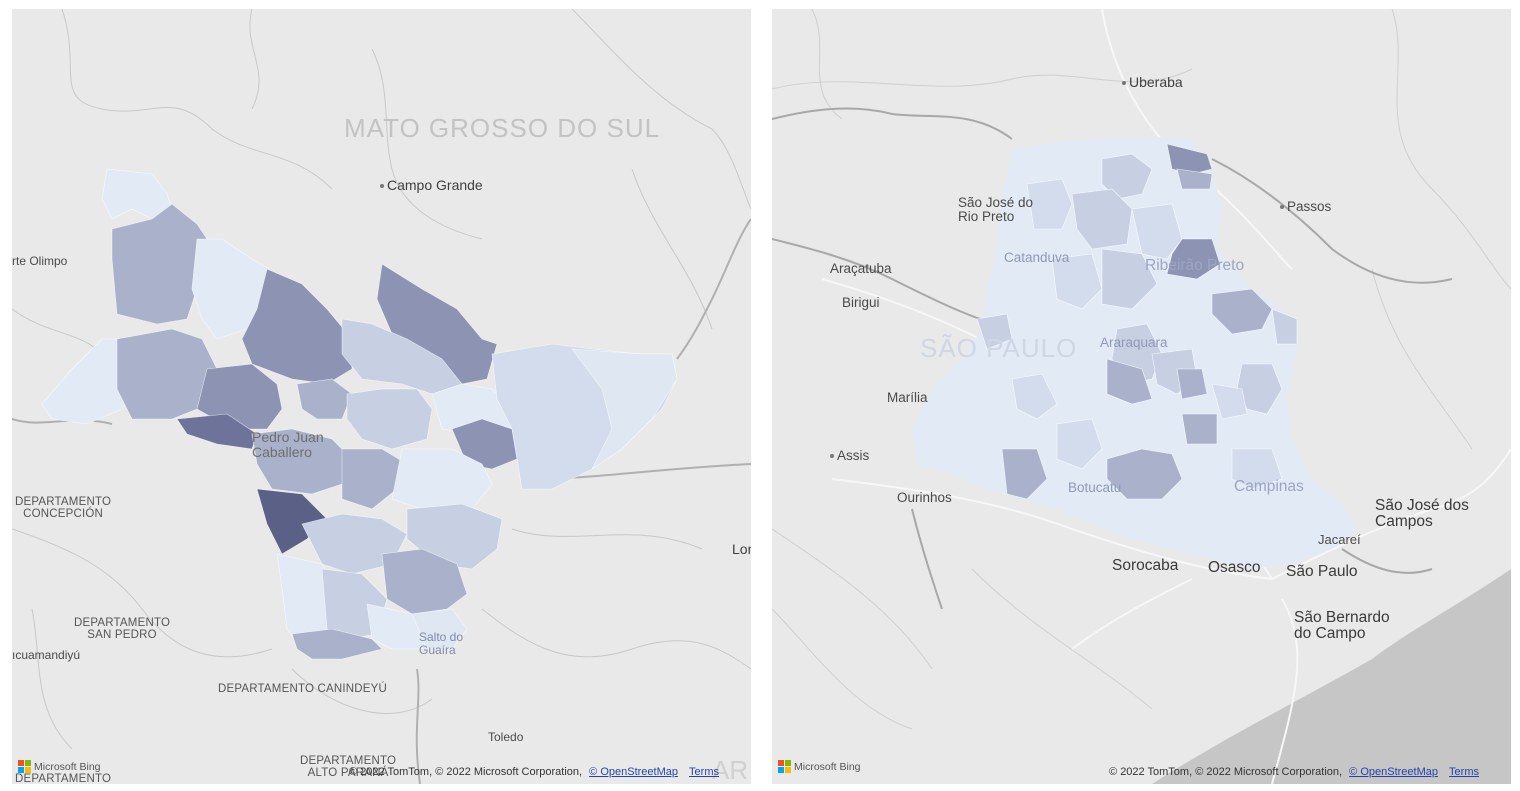 The image size is (1520, 791). What do you see at coordinates (46, 655) in the screenshot?
I see `city-label-curuguaty: ıcuamandiyú` at bounding box center [46, 655].